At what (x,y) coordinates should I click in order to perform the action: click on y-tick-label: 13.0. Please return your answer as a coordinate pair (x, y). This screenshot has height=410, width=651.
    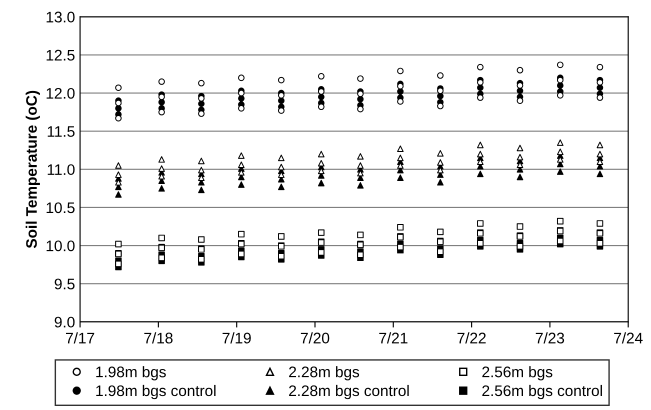
    Looking at the image, I should click on (60, 17).